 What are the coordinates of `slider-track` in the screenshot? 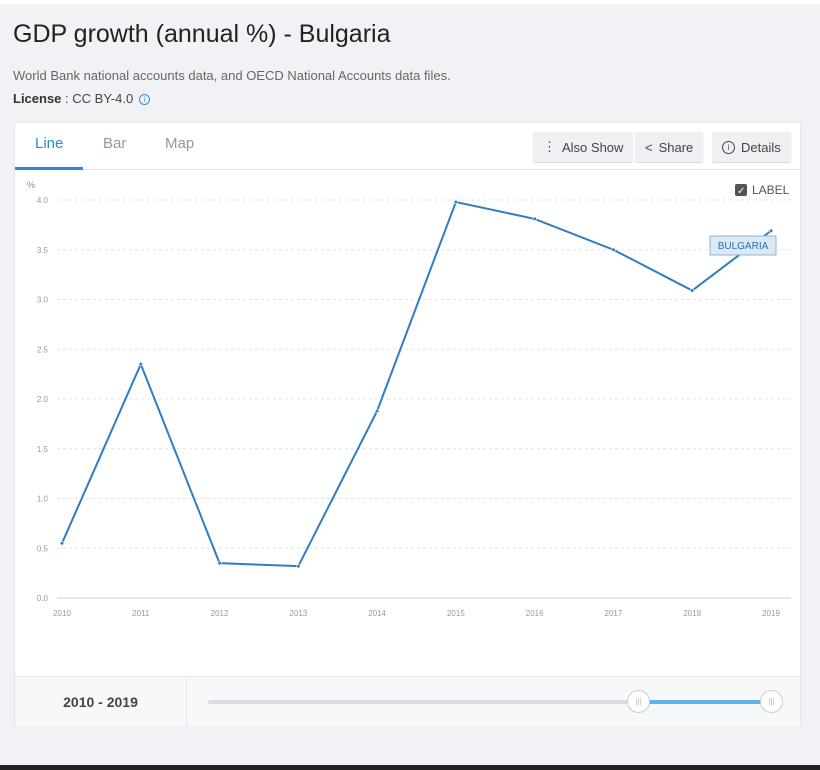 It's located at (493, 702).